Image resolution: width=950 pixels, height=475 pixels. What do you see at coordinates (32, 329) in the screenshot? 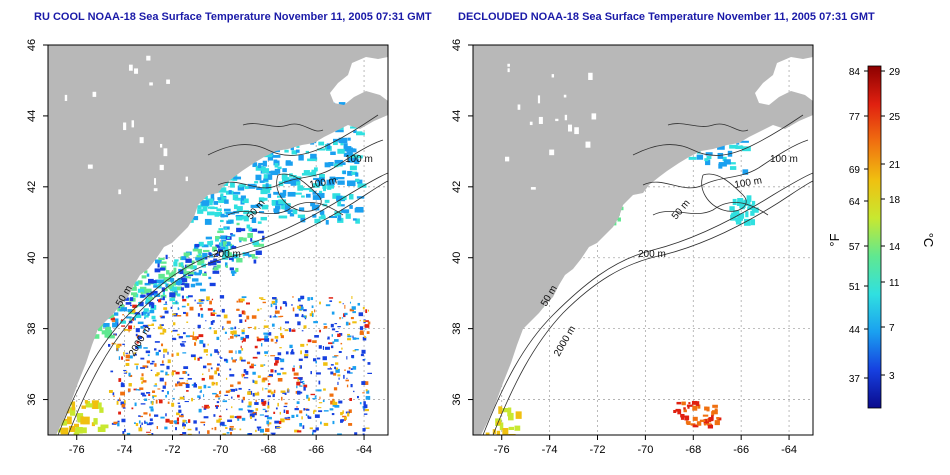
I see `y-tick-label: 38` at bounding box center [32, 329].